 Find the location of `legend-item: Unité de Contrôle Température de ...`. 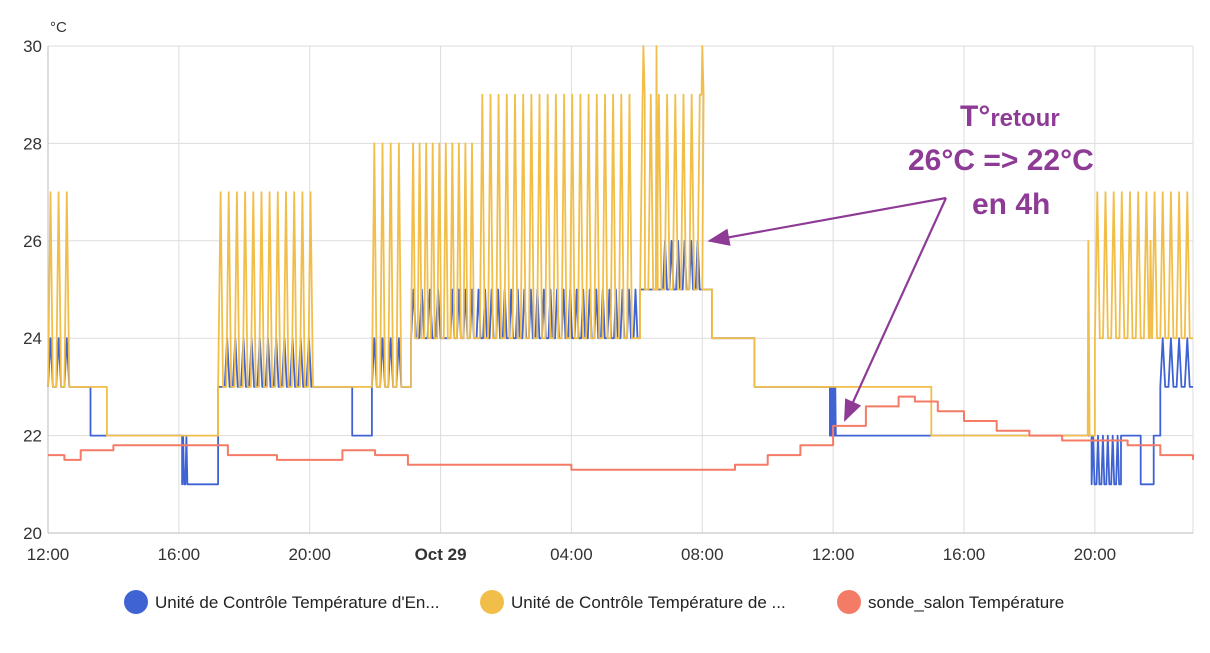

legend-item: Unité de Contrôle Température de ... is located at coordinates (633, 602).